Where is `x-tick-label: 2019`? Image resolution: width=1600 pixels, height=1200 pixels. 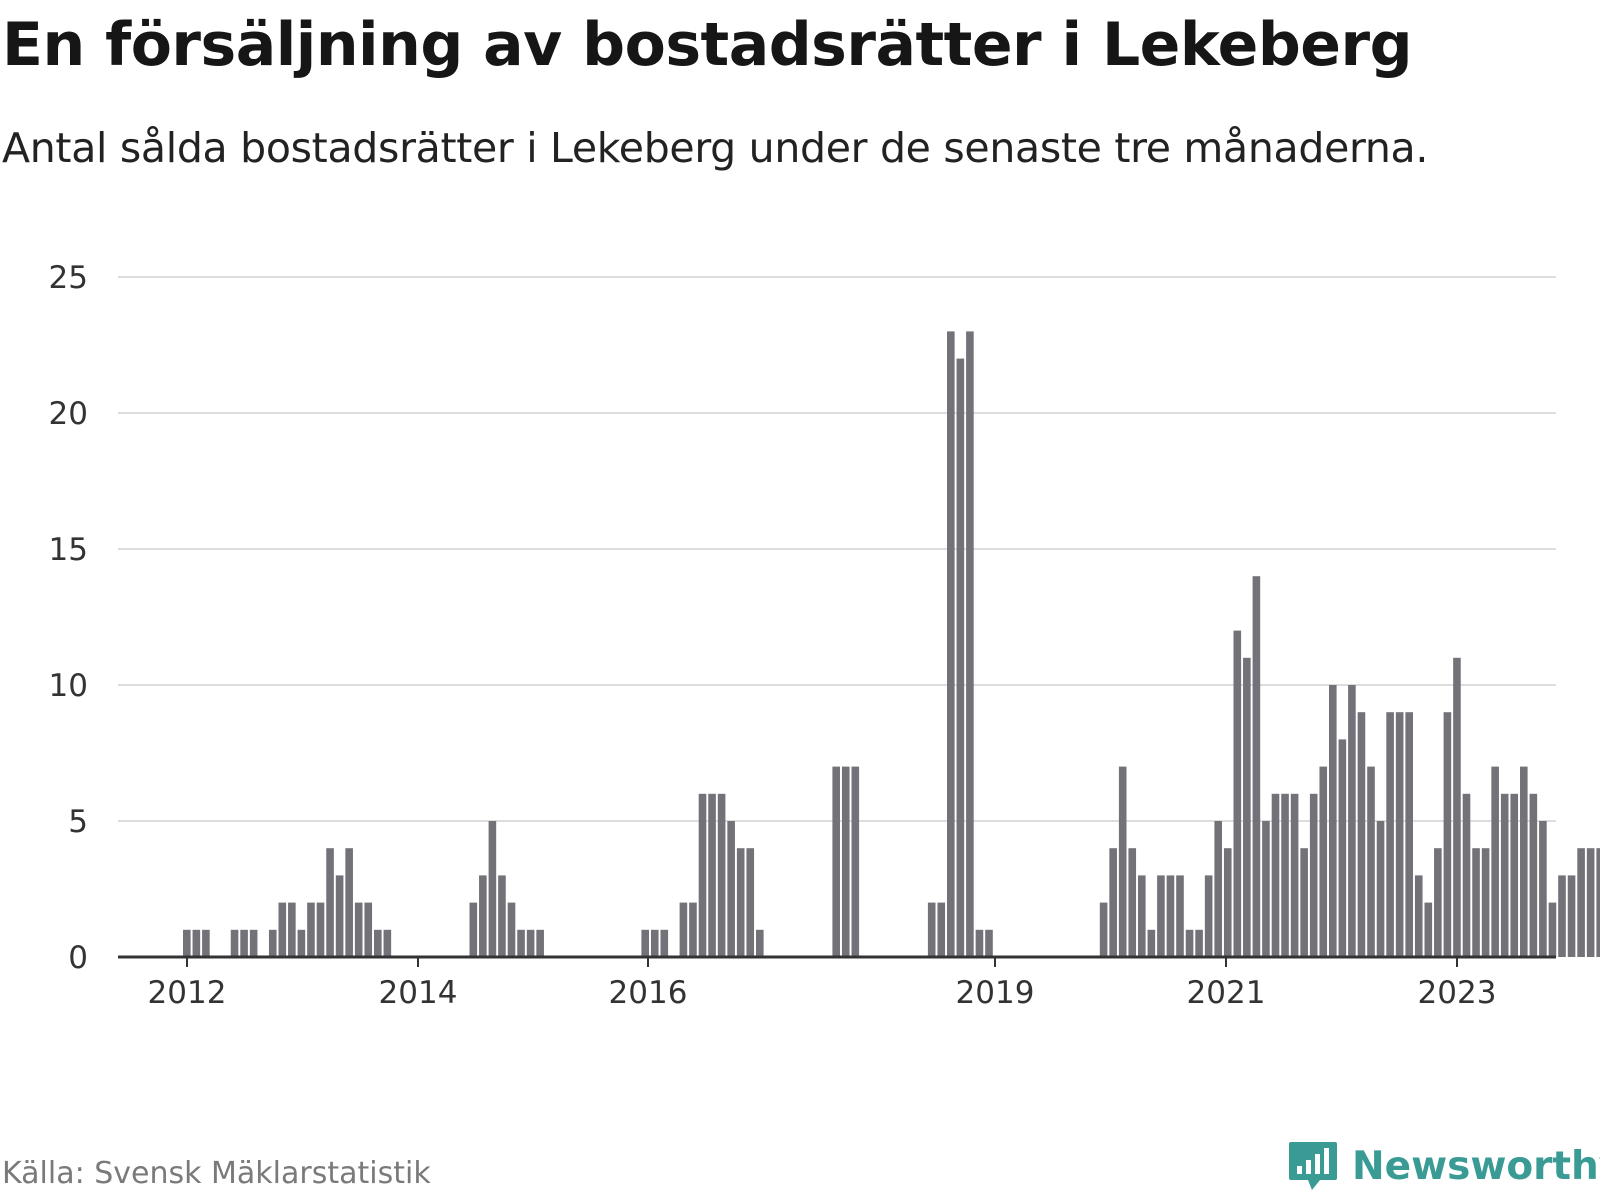 x-tick-label: 2019 is located at coordinates (995, 993).